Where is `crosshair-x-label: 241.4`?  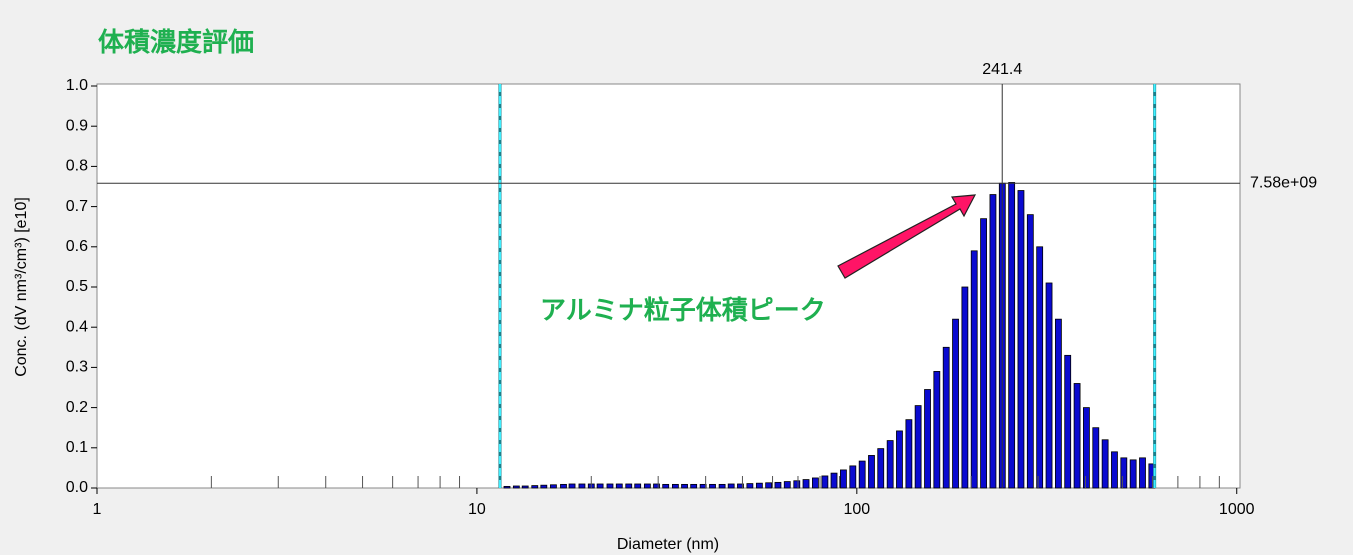 crosshair-x-label: 241.4 is located at coordinates (1002, 69).